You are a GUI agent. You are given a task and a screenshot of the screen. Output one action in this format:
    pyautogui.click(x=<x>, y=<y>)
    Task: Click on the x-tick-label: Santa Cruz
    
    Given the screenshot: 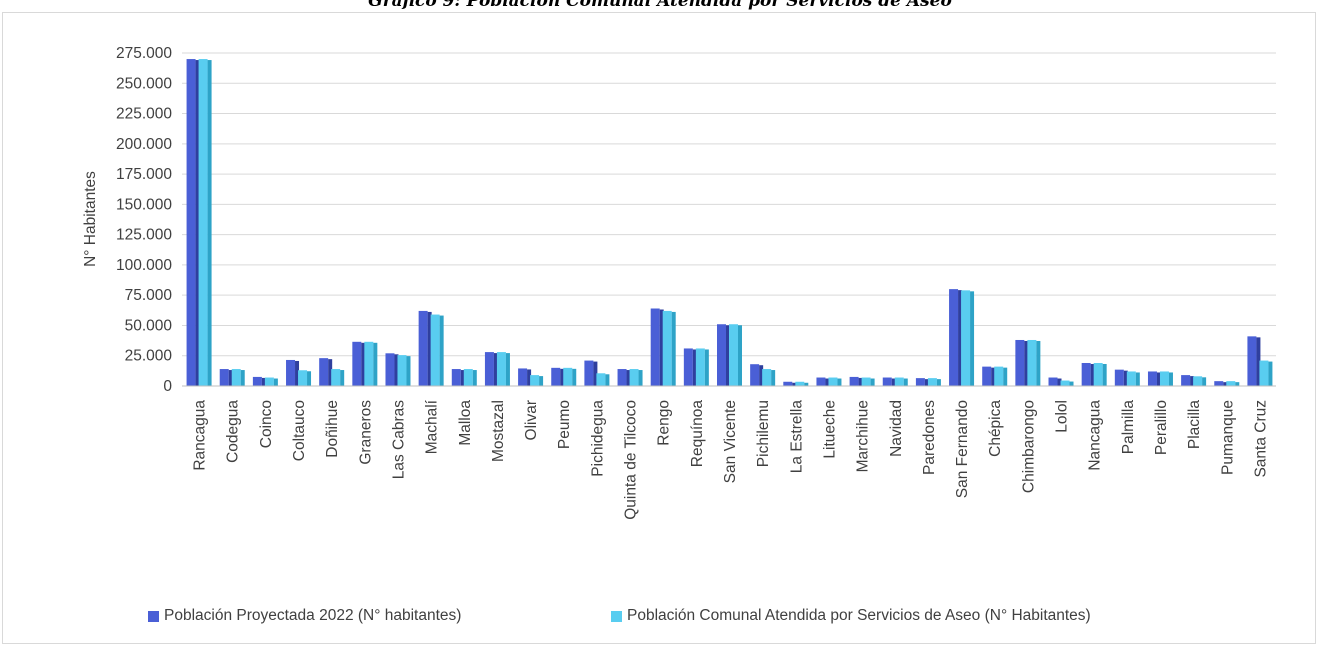 What is the action you would take?
    pyautogui.click(x=1260, y=439)
    